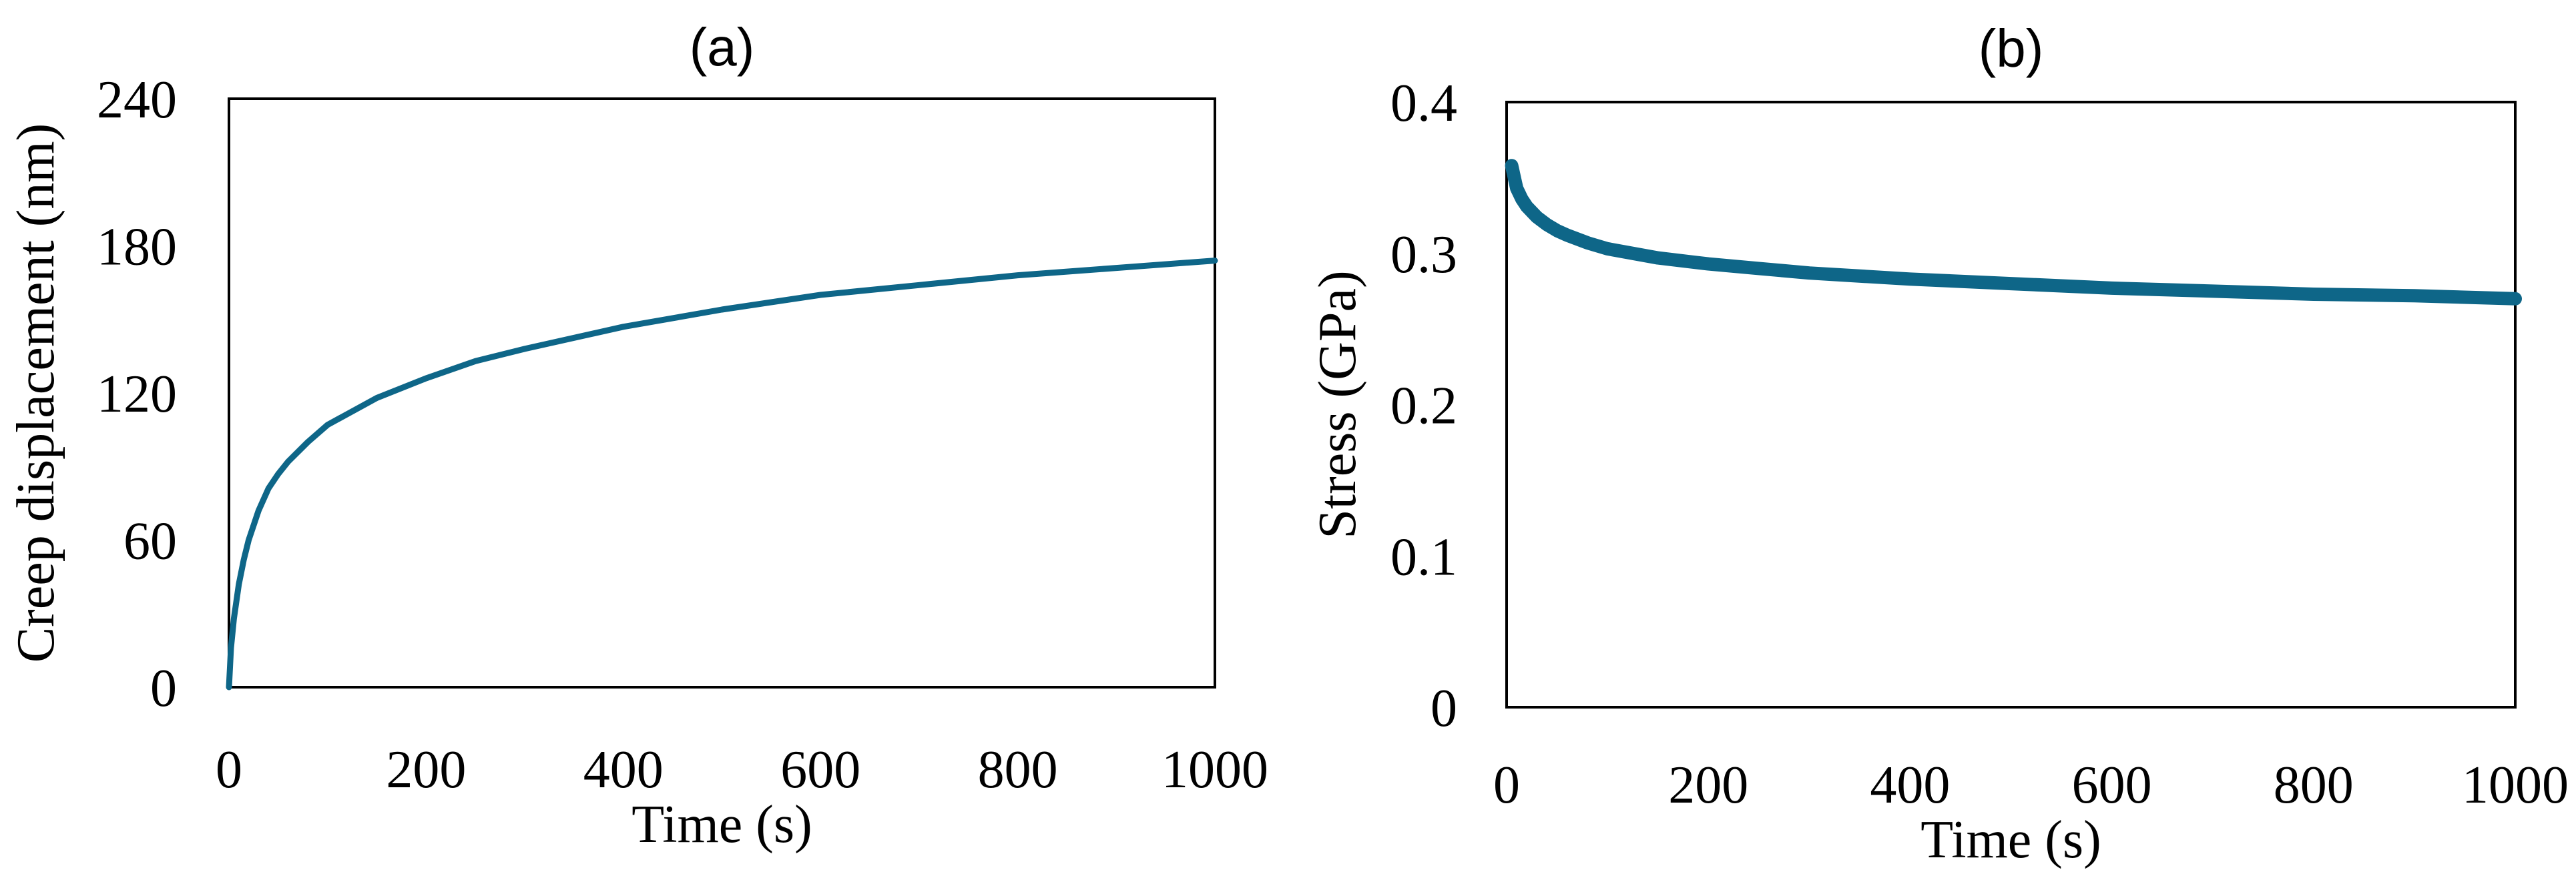 Image resolution: width=2576 pixels, height=886 pixels. Describe the element at coordinates (1337, 404) in the screenshot. I see `panel-b-y-axis-title: Stress (GPa)` at that location.